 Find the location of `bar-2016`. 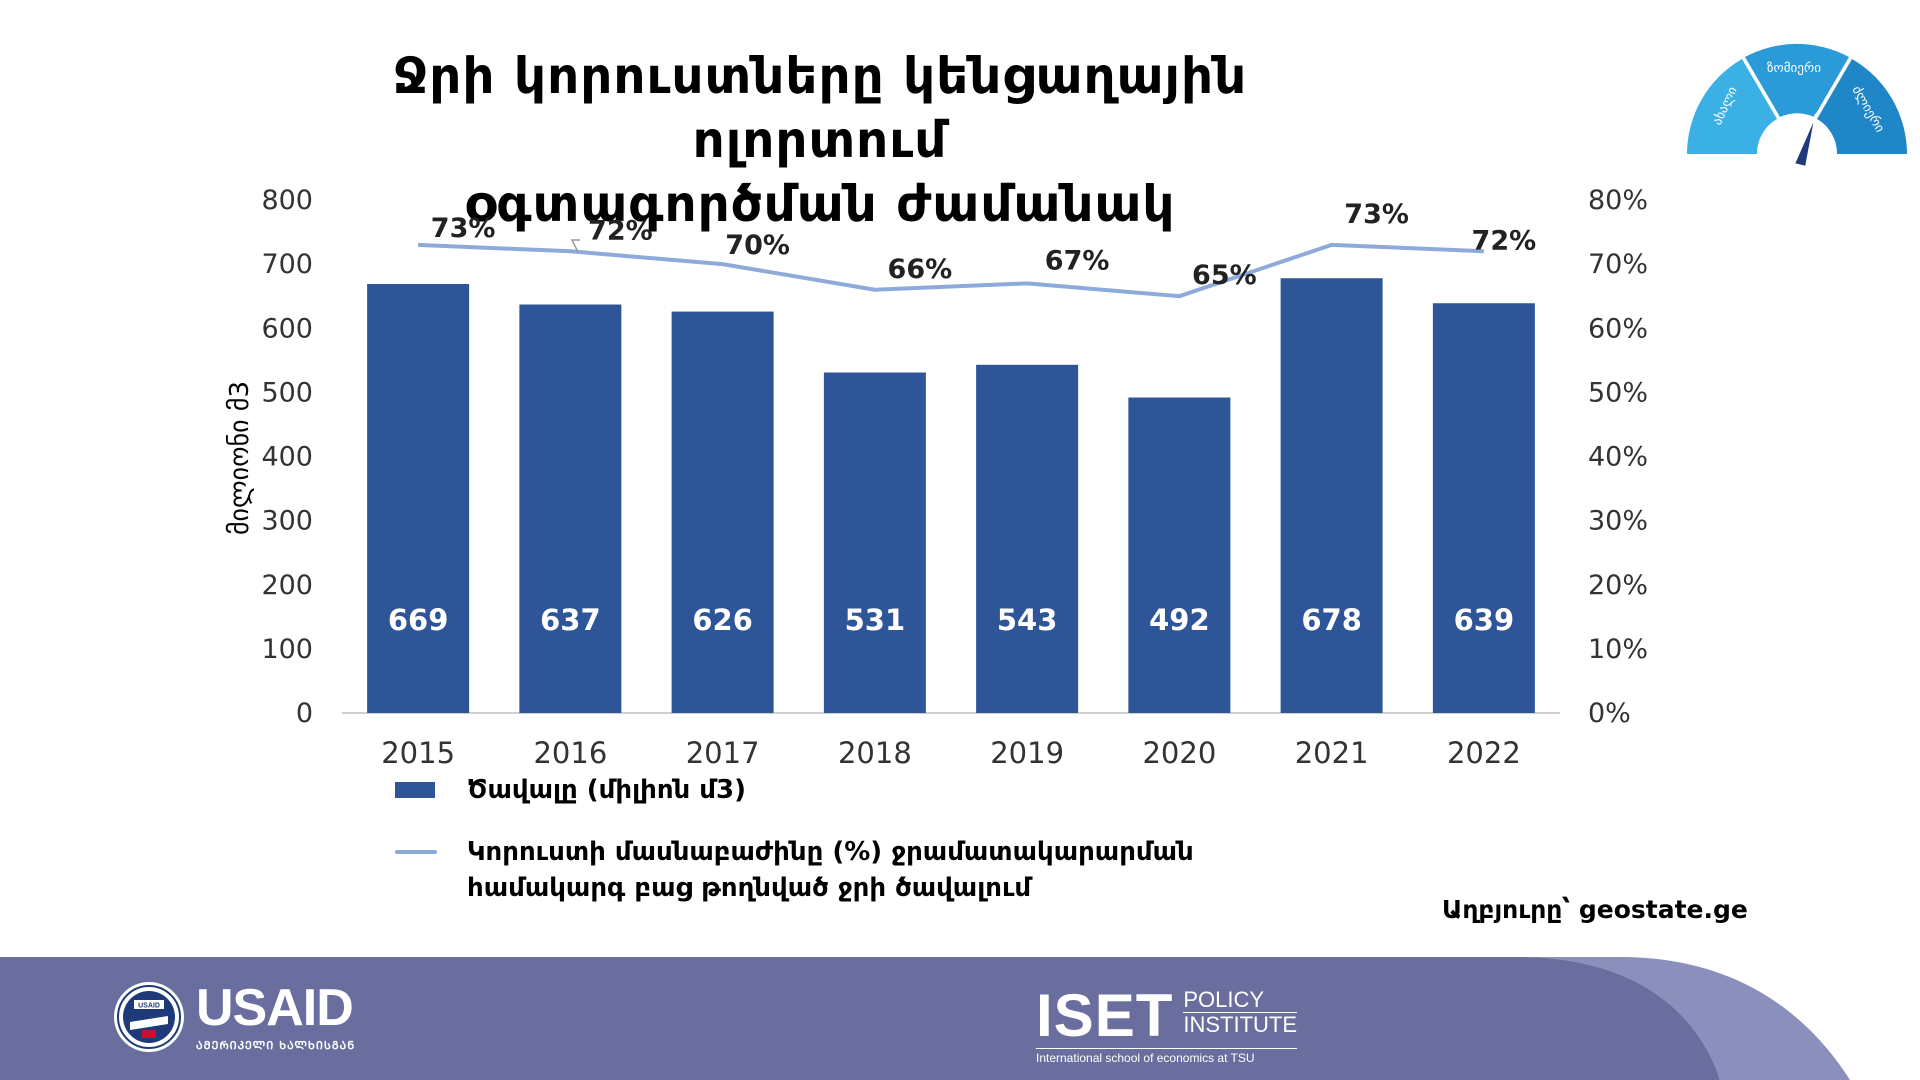

bar-2016 is located at coordinates (570, 508).